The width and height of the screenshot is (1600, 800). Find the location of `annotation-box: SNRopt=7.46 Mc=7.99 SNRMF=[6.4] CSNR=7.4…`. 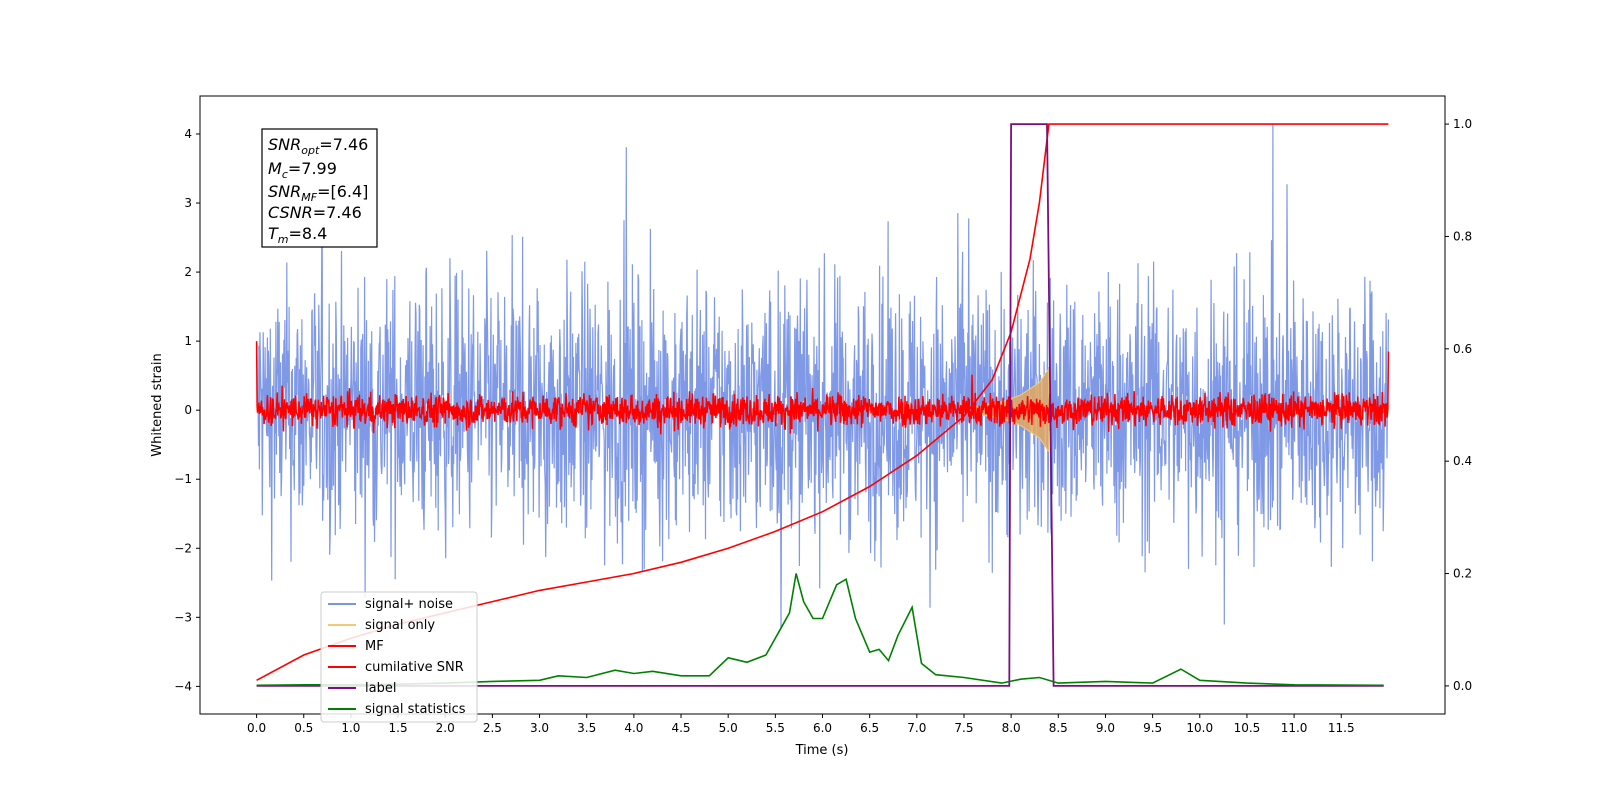

annotation-box: SNRopt=7.46 Mc=7.99 SNRMF=[6.4] CSNR=7.4… is located at coordinates (319, 188).